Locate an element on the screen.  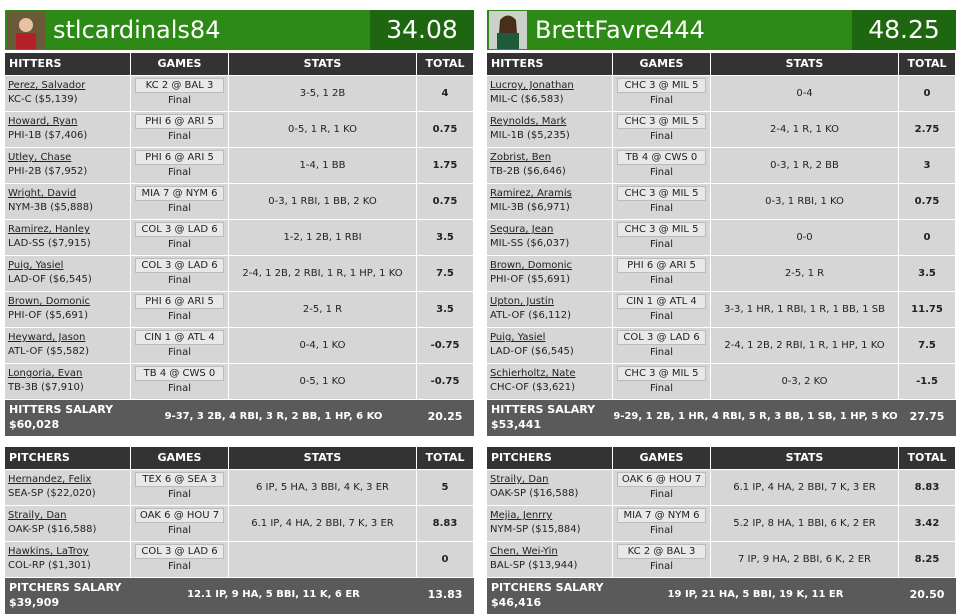
player-total: 5 is located at coordinates (445, 488).